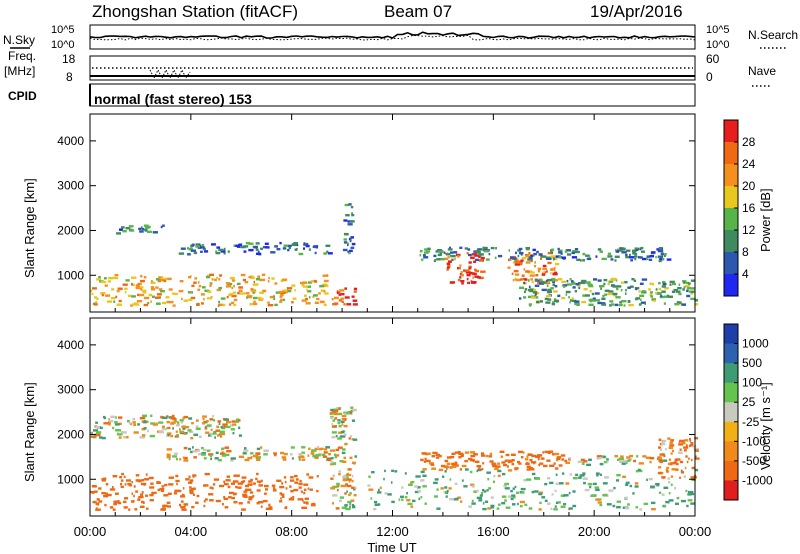 This screenshot has height=554, width=800. What do you see at coordinates (493, 531) in the screenshot?
I see `xtick-label: 16:00` at bounding box center [493, 531].